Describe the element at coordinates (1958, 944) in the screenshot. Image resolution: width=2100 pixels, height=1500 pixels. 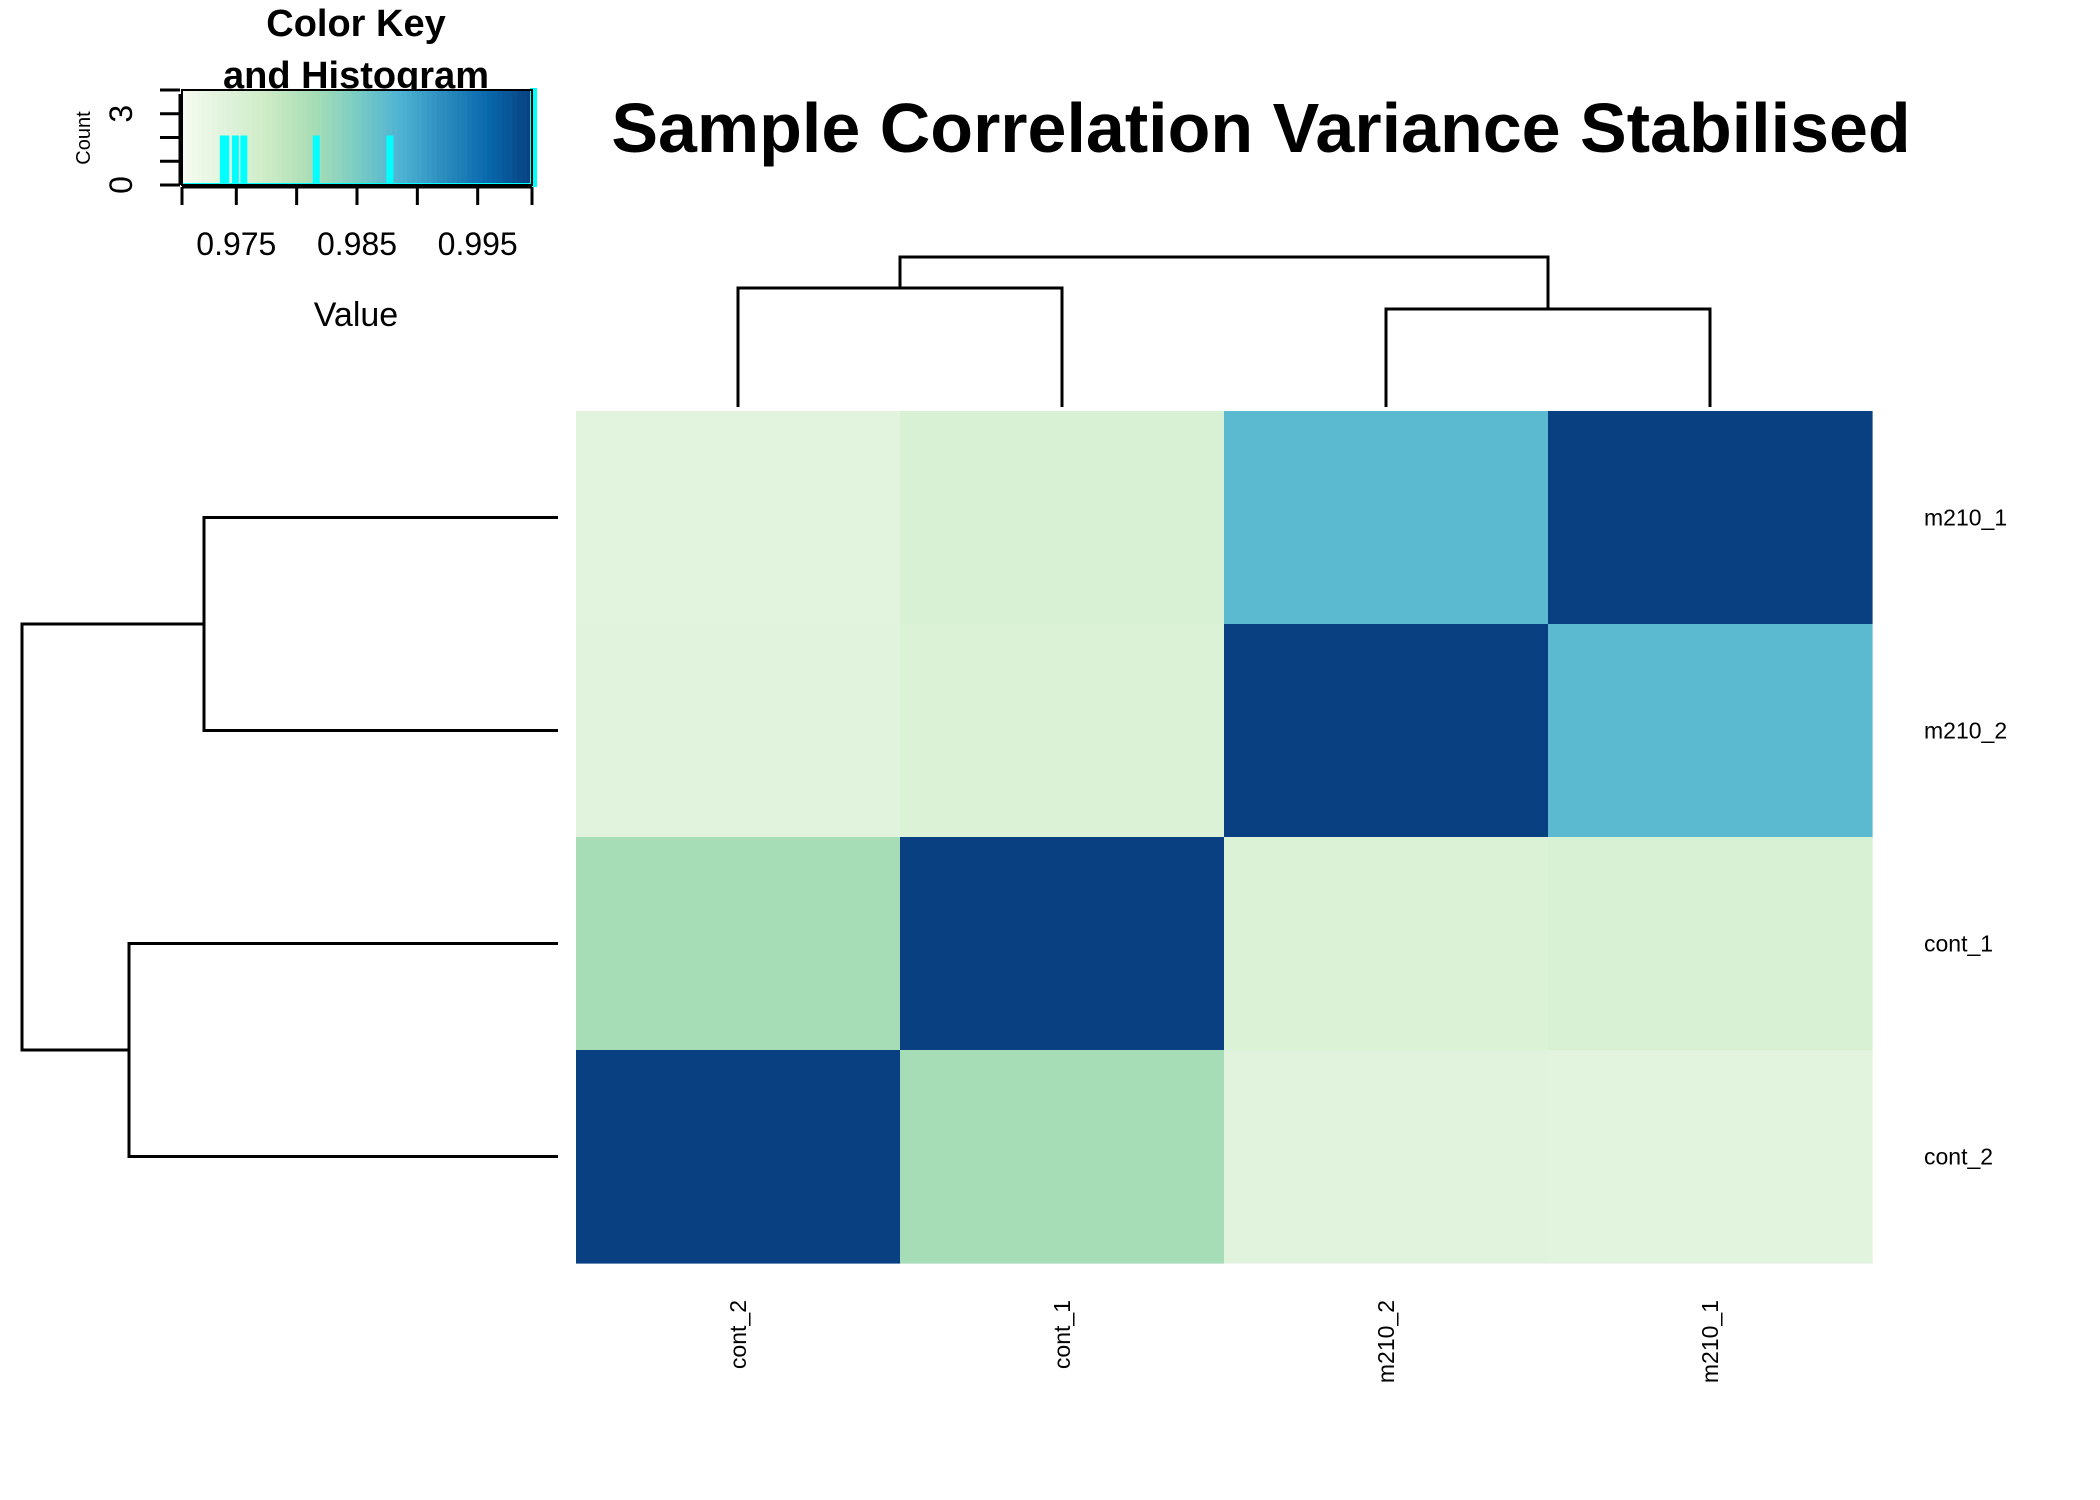
I see `row-label: cont_1` at that location.